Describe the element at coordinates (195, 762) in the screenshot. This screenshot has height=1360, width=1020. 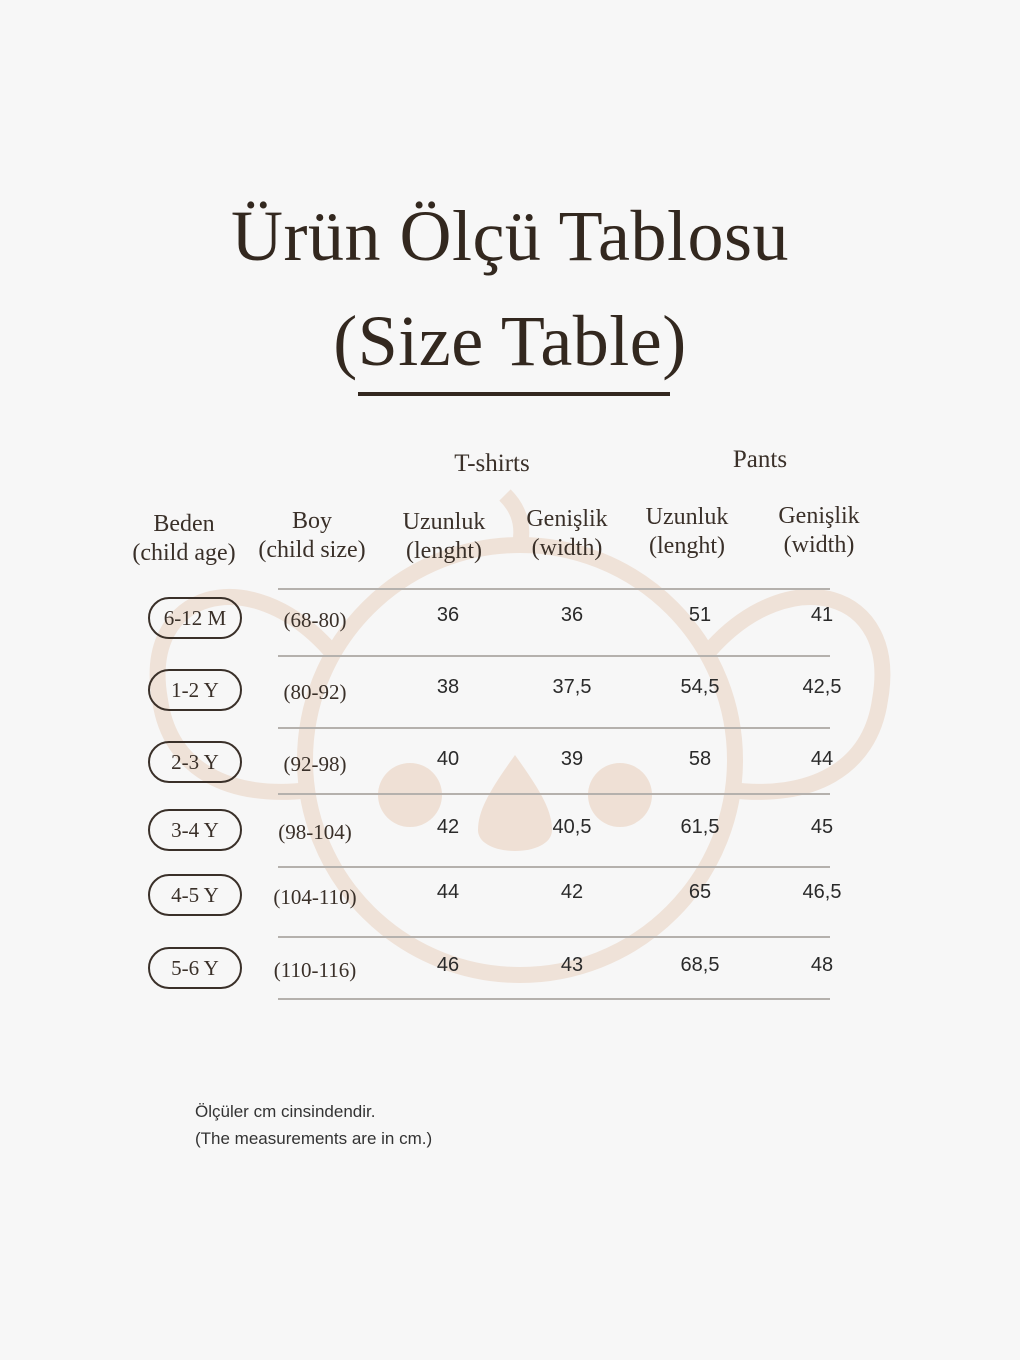
I see `age-pill: 2-3 Y` at that location.